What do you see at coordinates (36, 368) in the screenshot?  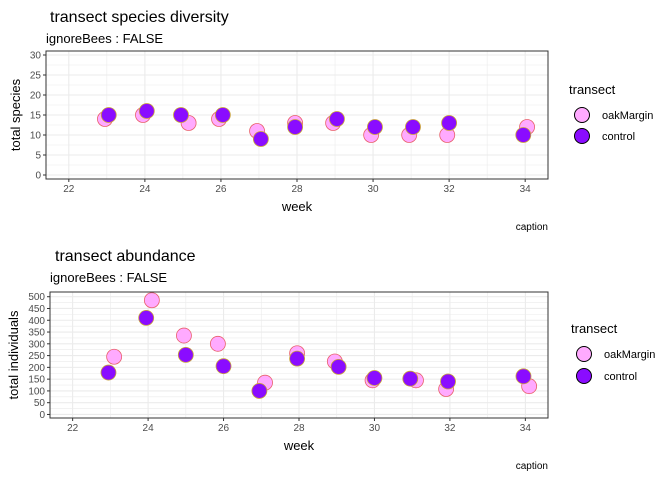 I see `y-tick-label: 200` at bounding box center [36, 368].